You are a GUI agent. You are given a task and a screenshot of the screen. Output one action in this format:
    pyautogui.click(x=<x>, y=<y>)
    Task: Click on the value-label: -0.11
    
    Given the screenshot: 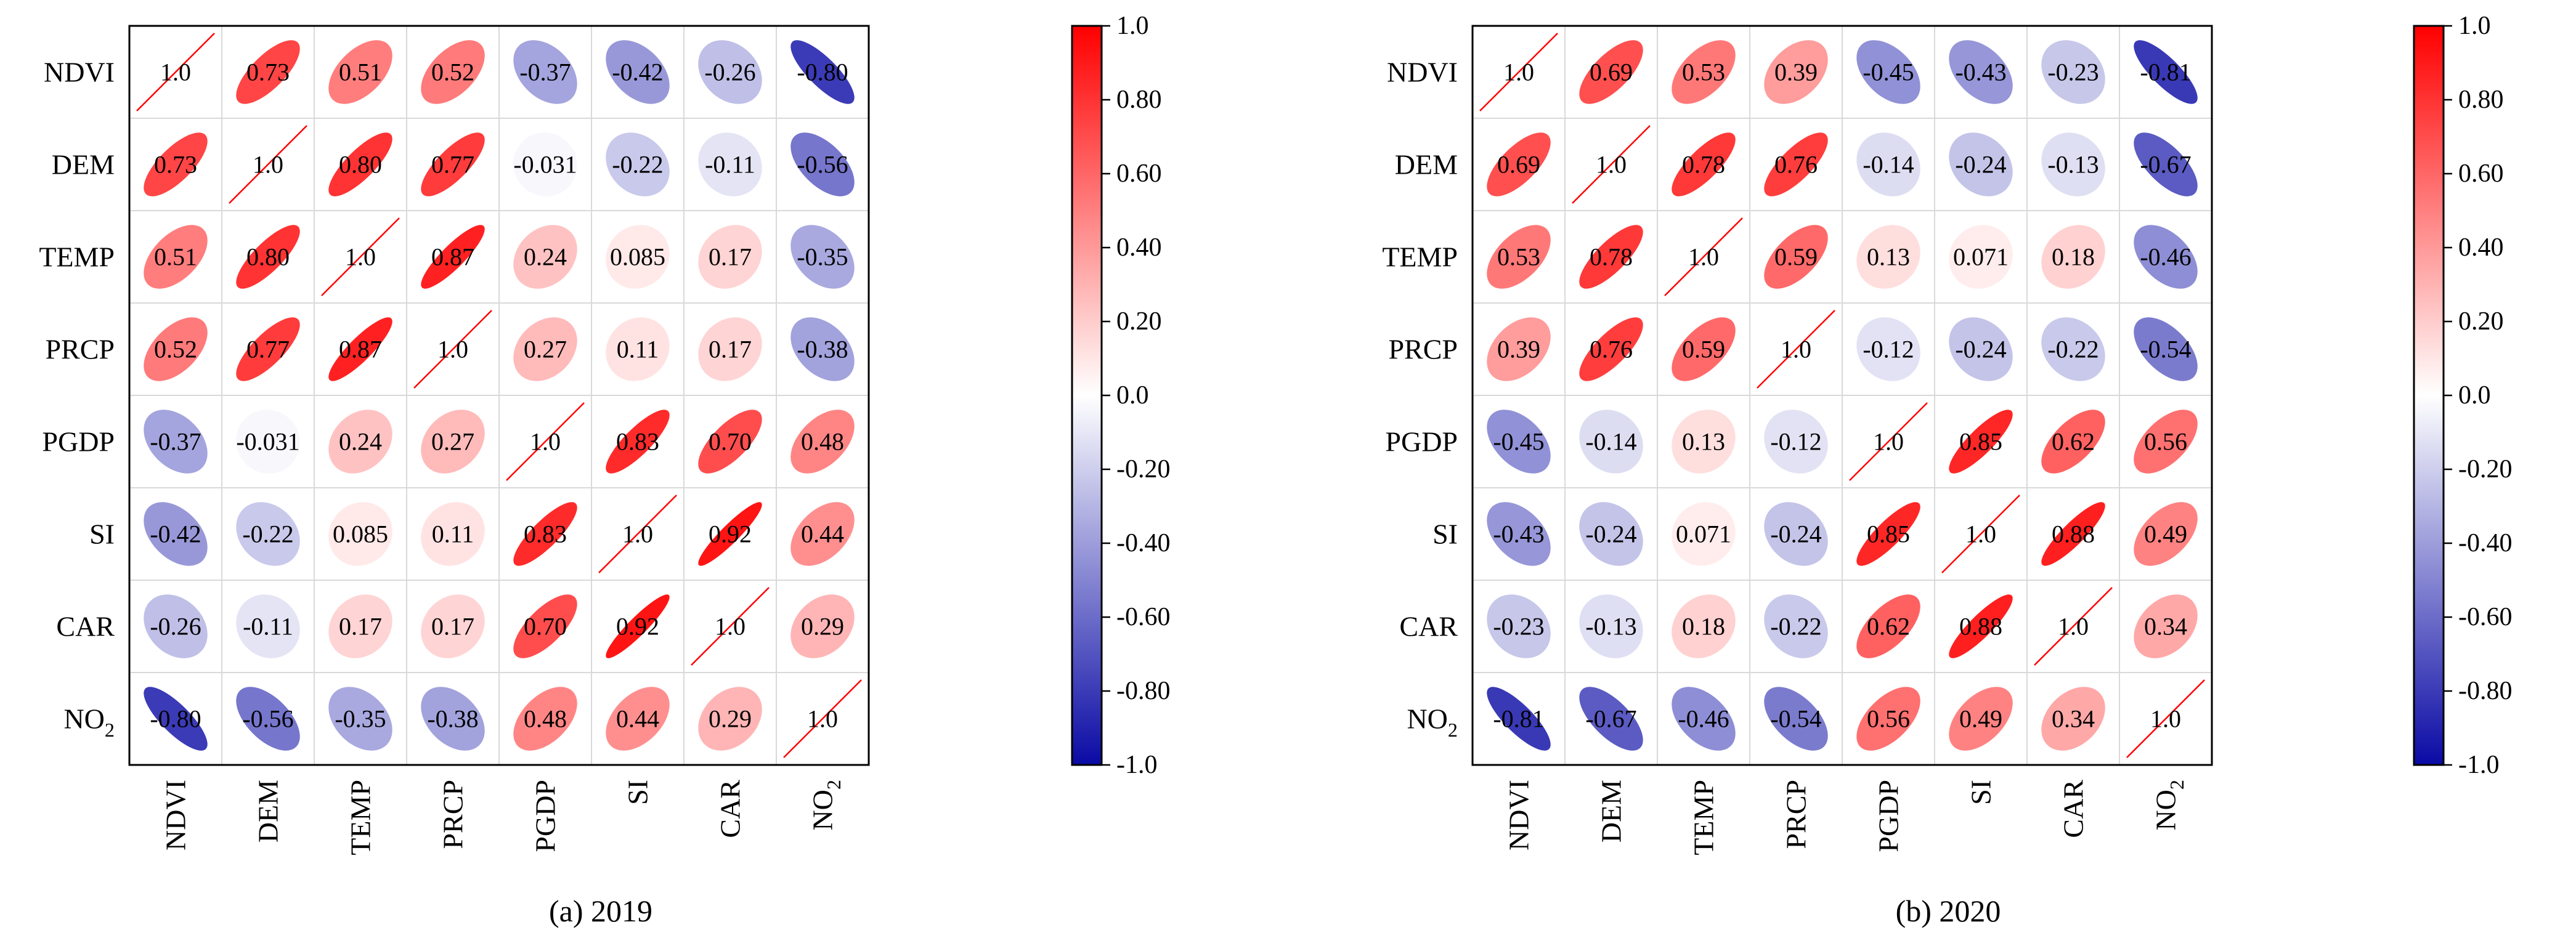 What is the action you would take?
    pyautogui.click(x=268, y=627)
    